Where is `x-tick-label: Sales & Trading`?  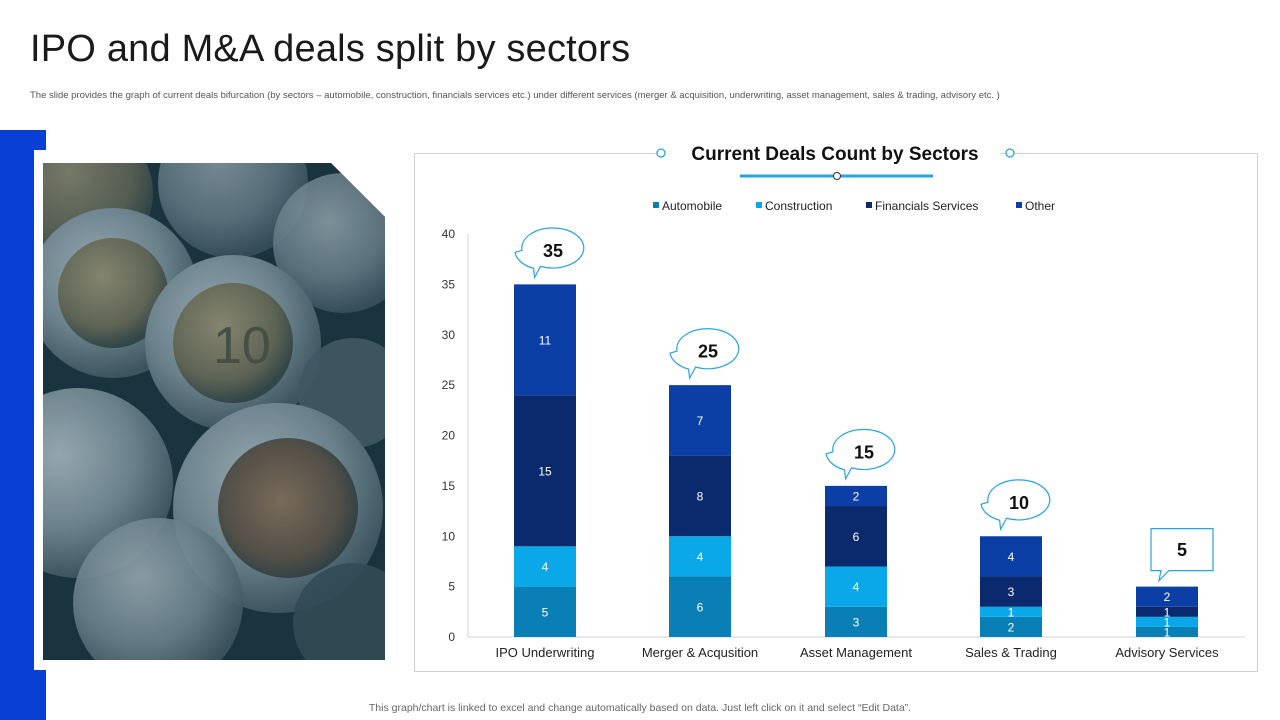
x-tick-label: Sales & Trading is located at coordinates (1011, 652).